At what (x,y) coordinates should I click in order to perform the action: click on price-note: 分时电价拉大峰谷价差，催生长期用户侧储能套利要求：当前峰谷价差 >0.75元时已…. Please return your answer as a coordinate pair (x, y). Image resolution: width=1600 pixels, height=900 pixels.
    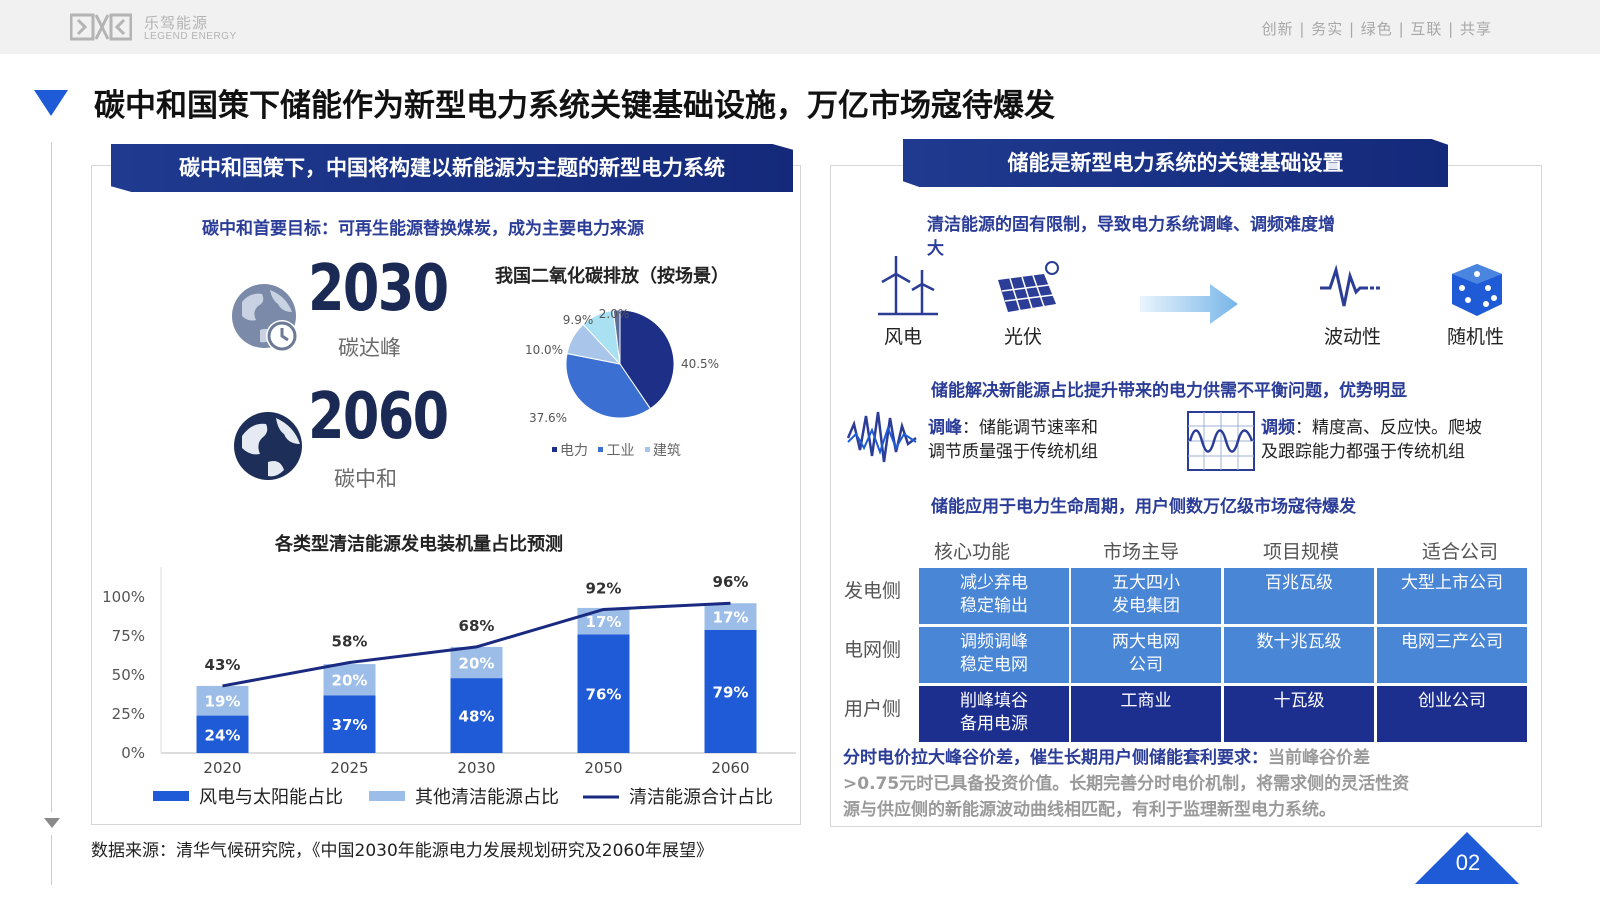
    Looking at the image, I should click on (1193, 784).